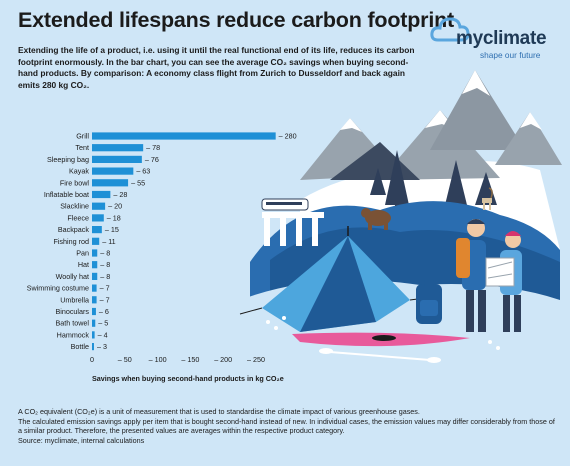  Describe the element at coordinates (81, 440) in the screenshot. I see `footer-line-source: Source: myclimate, internal calculations` at that location.